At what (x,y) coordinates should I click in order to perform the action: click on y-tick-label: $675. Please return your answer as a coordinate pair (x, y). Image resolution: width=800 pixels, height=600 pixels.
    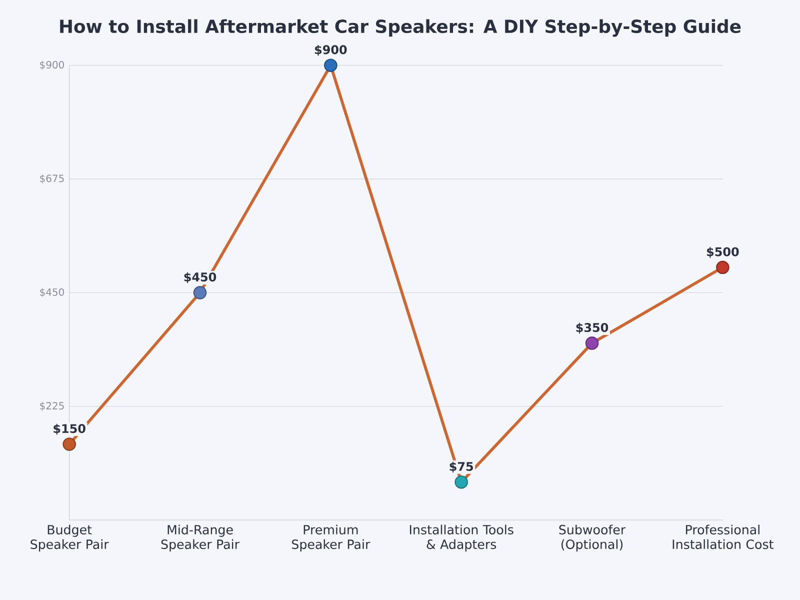
    Looking at the image, I should click on (52, 179).